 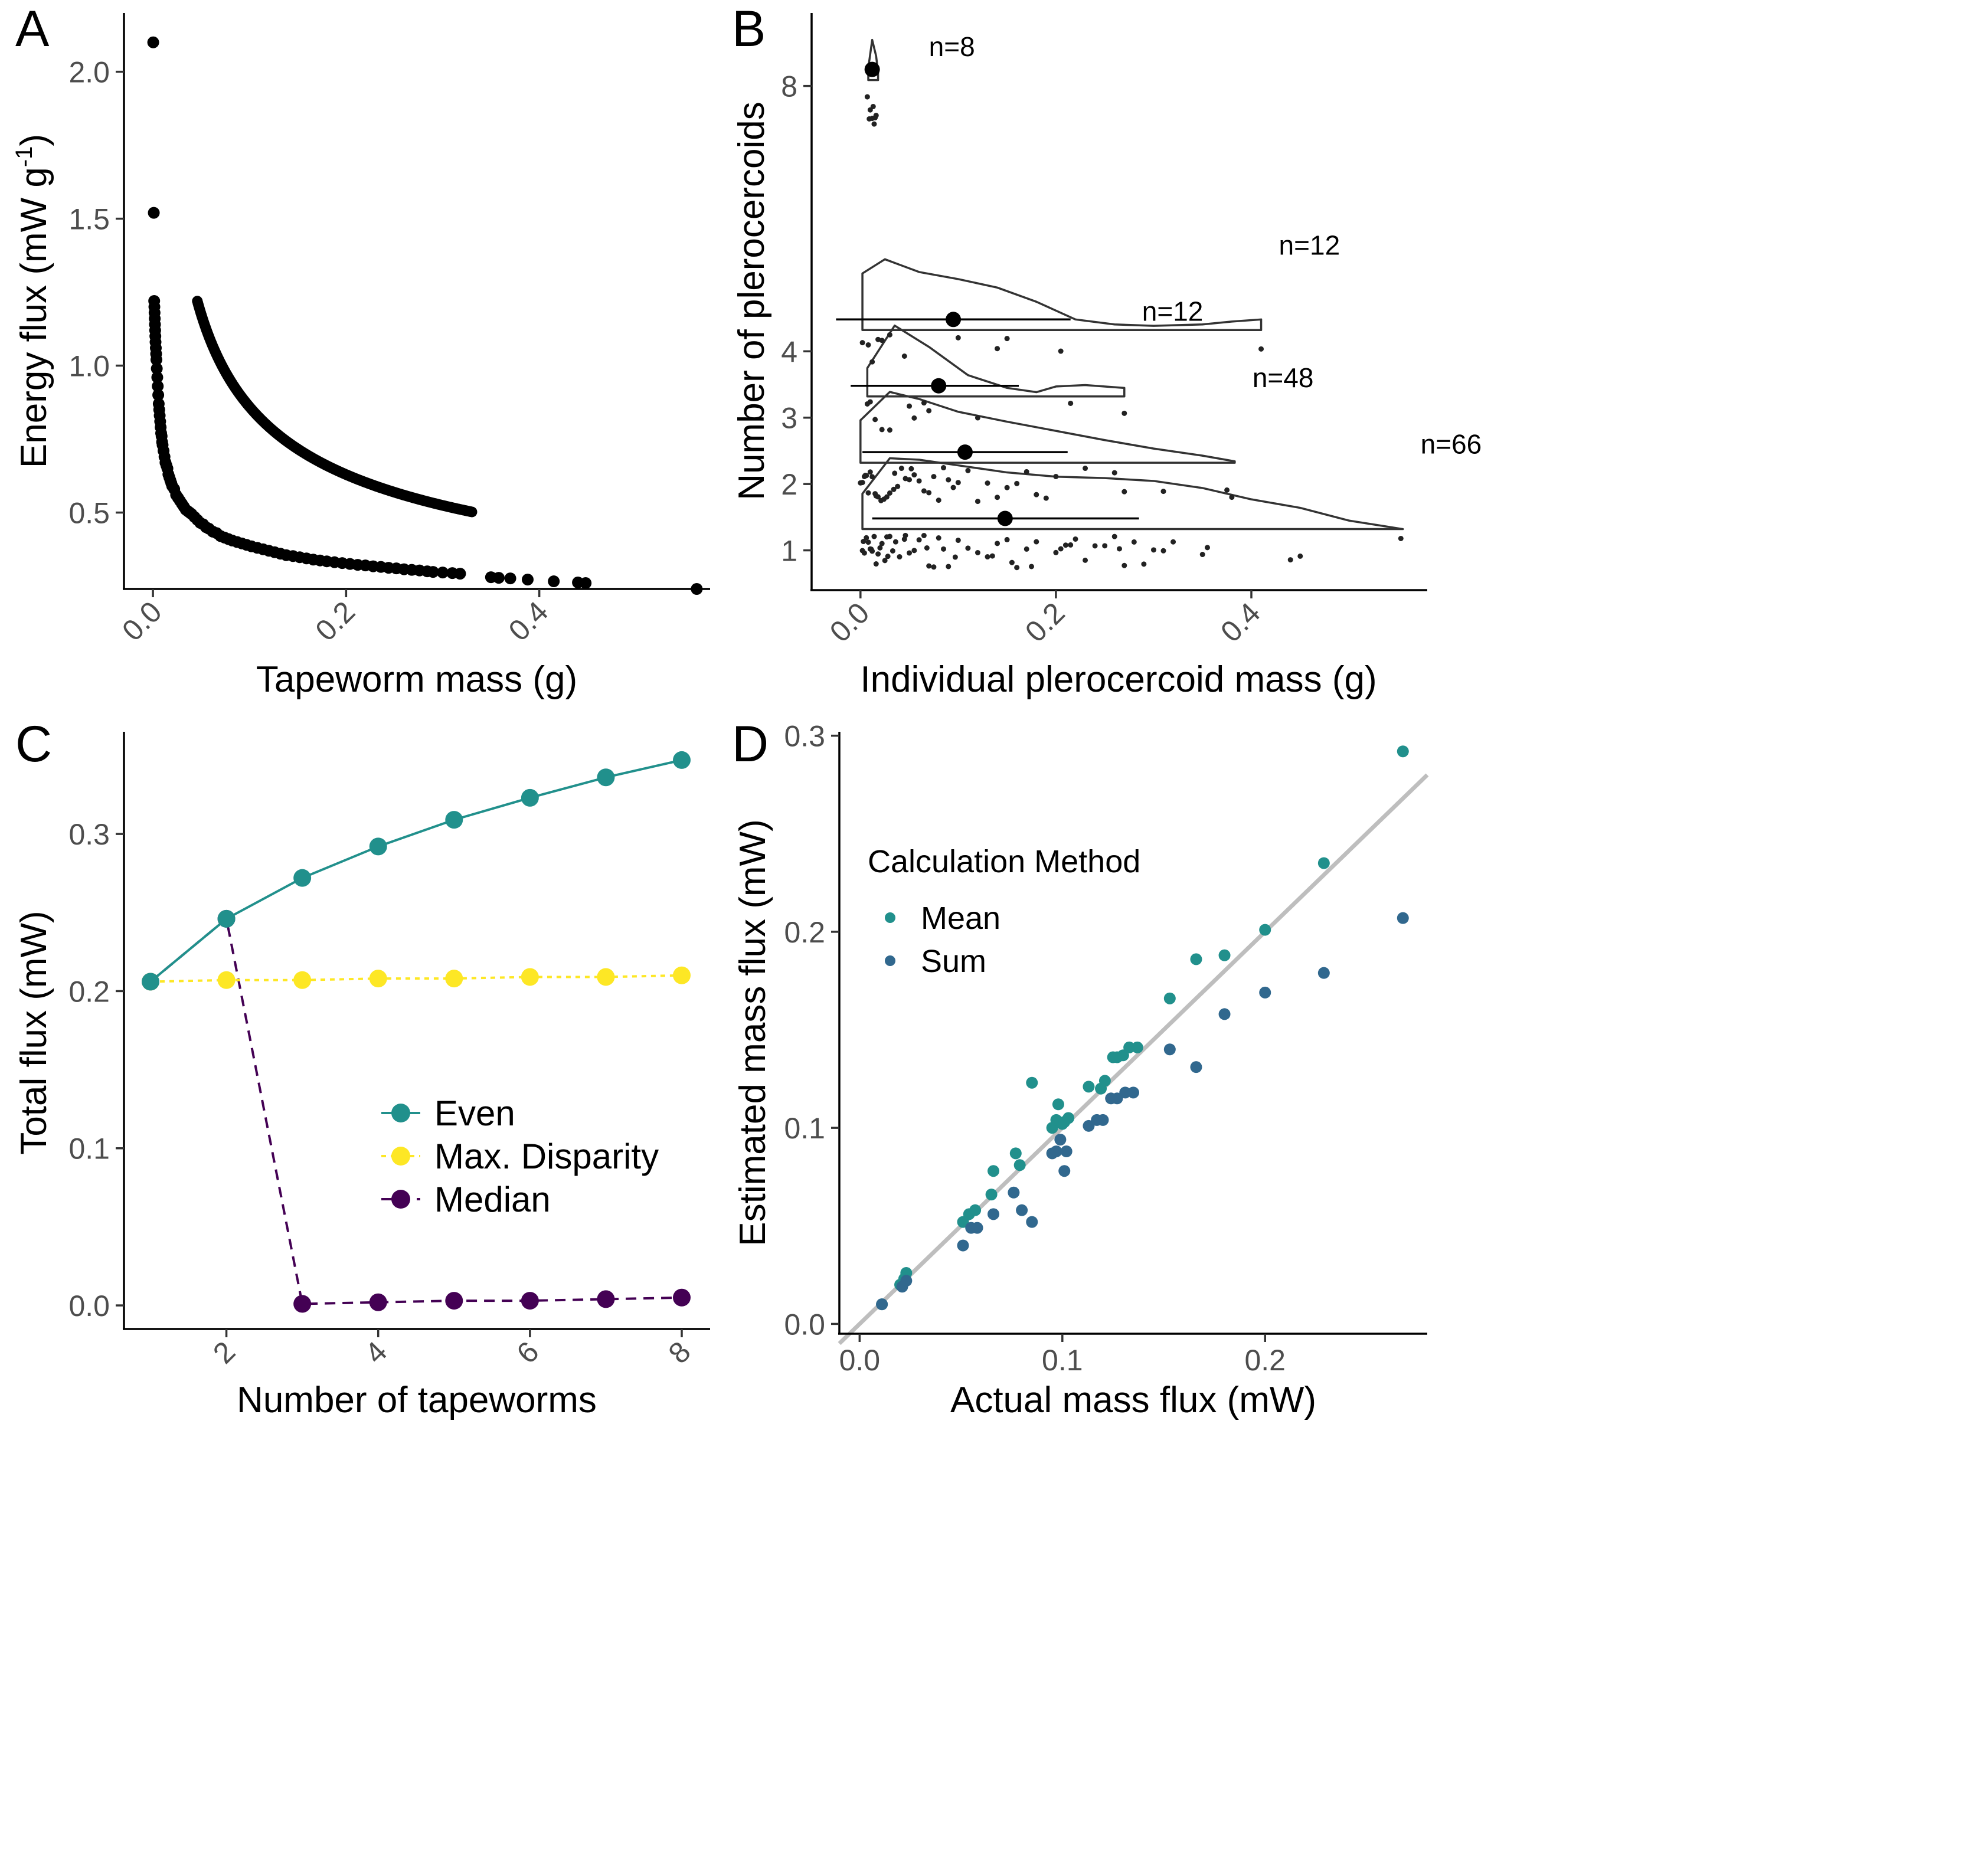 What do you see at coordinates (939, 386) in the screenshot?
I see `panel-b-mean-point` at bounding box center [939, 386].